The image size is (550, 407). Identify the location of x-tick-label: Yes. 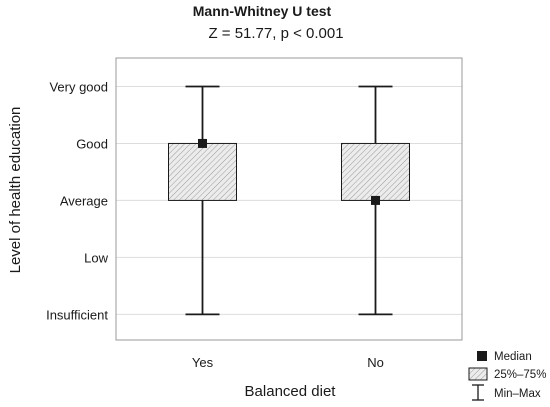
(203, 362).